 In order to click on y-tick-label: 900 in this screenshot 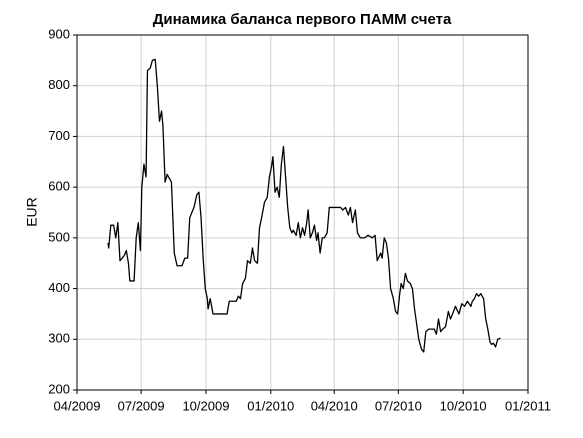, I will do `click(59, 33)`.